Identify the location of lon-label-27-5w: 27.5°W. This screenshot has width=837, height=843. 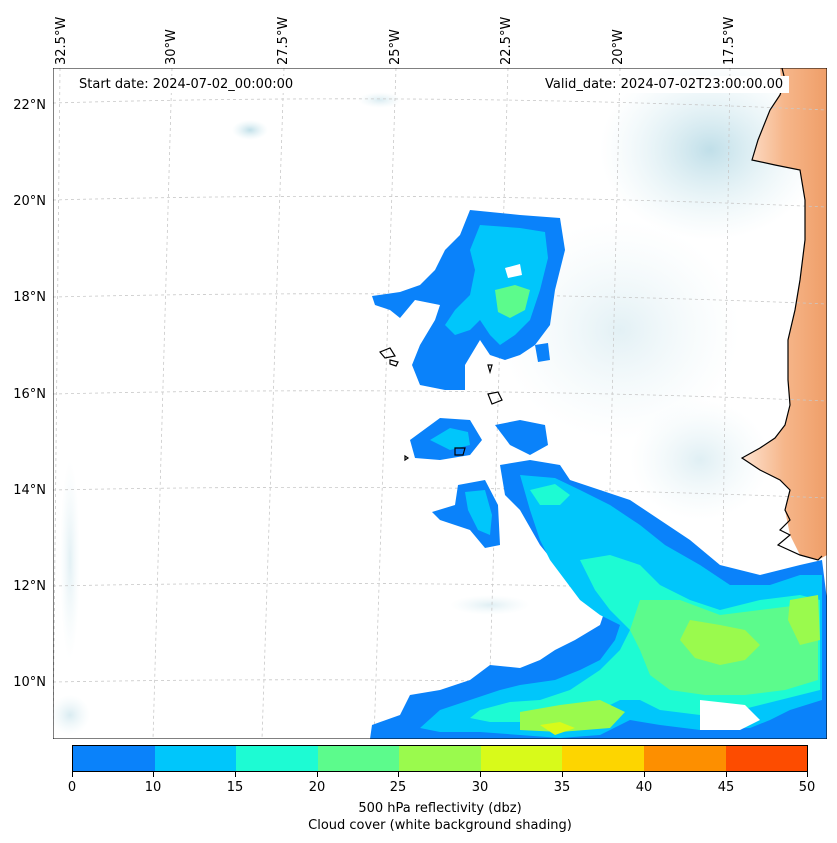
(283, 40).